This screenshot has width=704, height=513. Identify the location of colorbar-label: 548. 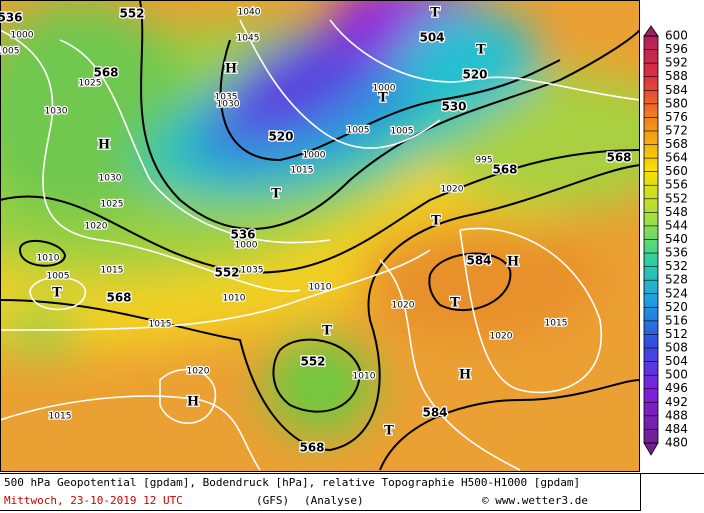
(676, 212).